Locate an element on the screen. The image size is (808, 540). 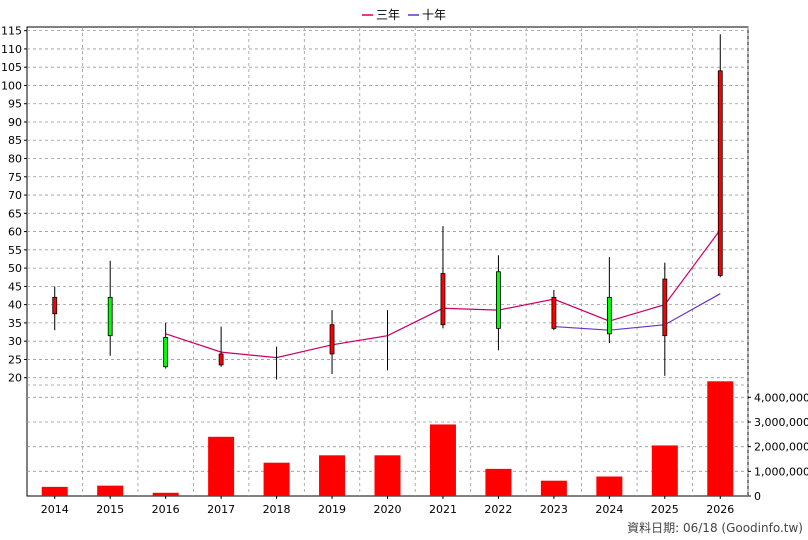
y-tick-label: 95 is located at coordinates (15, 104).